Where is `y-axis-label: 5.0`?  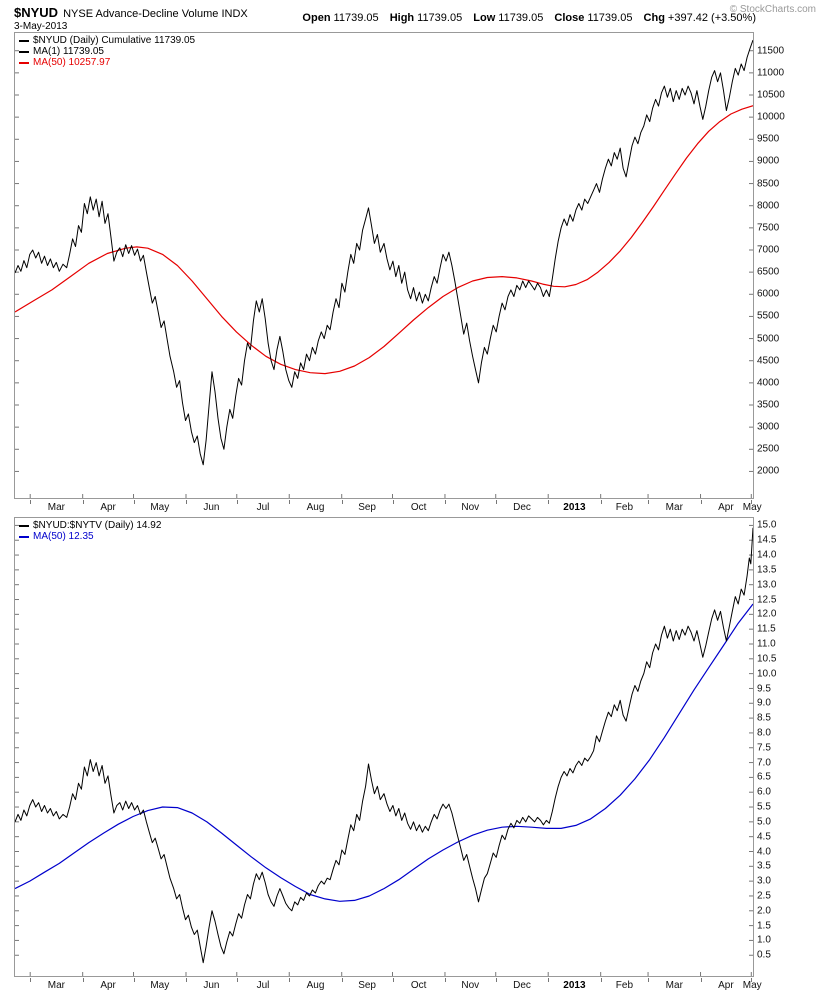 y-axis-label: 5.0 is located at coordinates (764, 822).